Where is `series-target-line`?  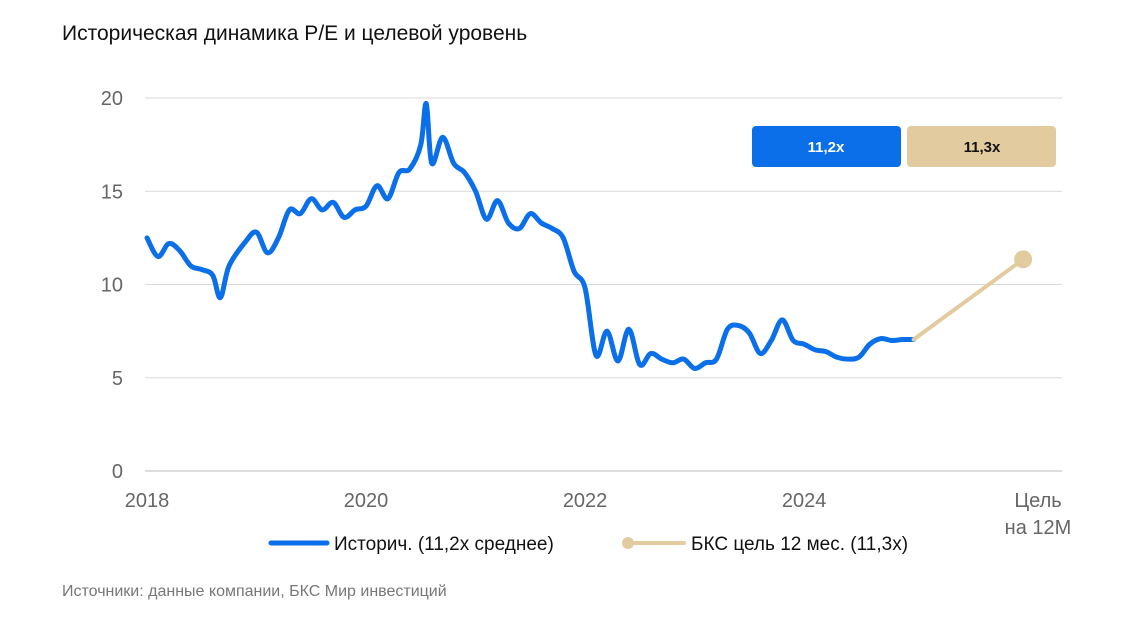
series-target-line is located at coordinates (968, 299).